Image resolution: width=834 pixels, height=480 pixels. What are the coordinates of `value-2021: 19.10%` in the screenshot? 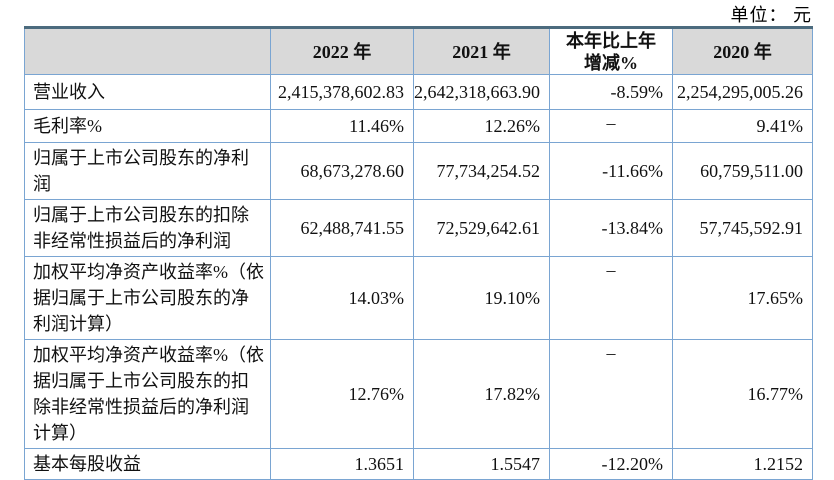 It's located at (481, 298).